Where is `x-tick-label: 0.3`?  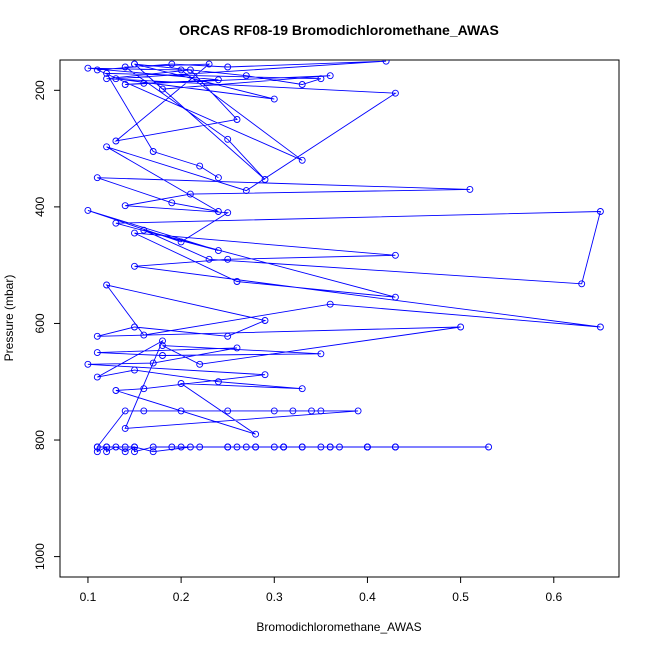 x-tick-label: 0.3 is located at coordinates (274, 597).